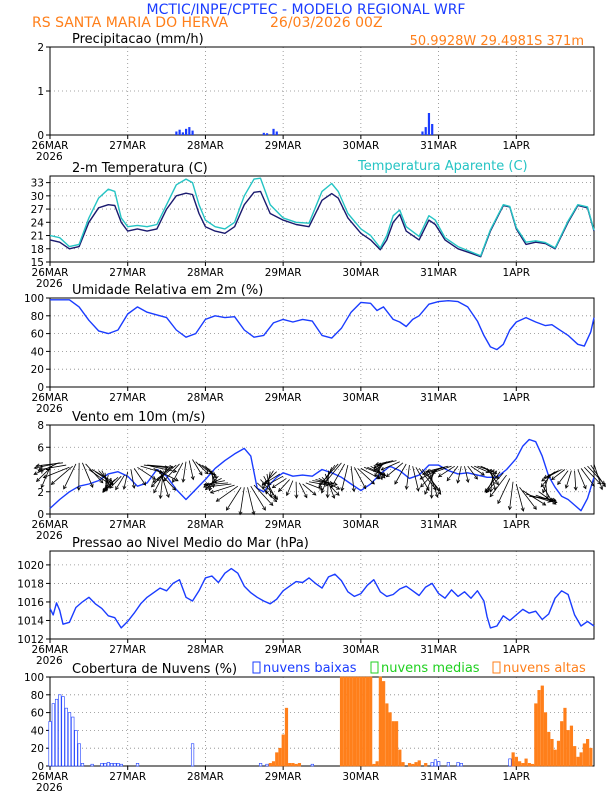  What do you see at coordinates (167, 290) in the screenshot?
I see `humidity-title: Umidade Relativa em 2m (%)` at bounding box center [167, 290].